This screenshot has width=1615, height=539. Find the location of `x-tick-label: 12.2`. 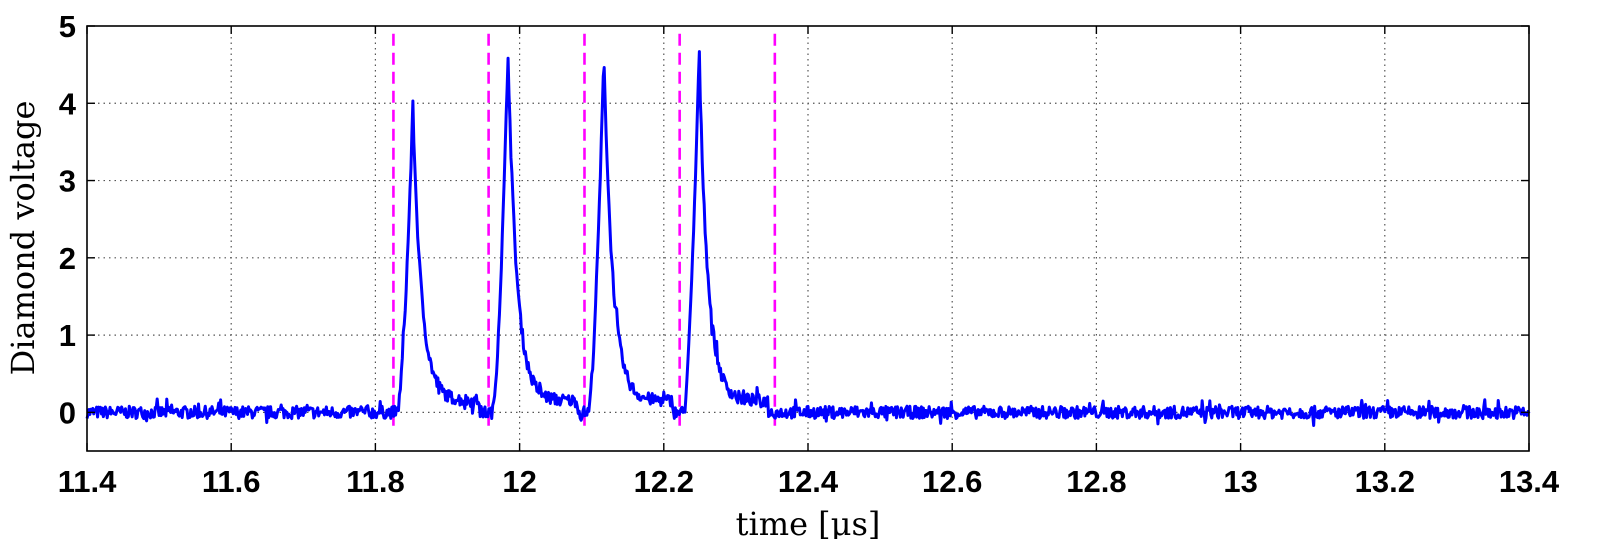

x-tick-label: 12.2 is located at coordinates (664, 481).